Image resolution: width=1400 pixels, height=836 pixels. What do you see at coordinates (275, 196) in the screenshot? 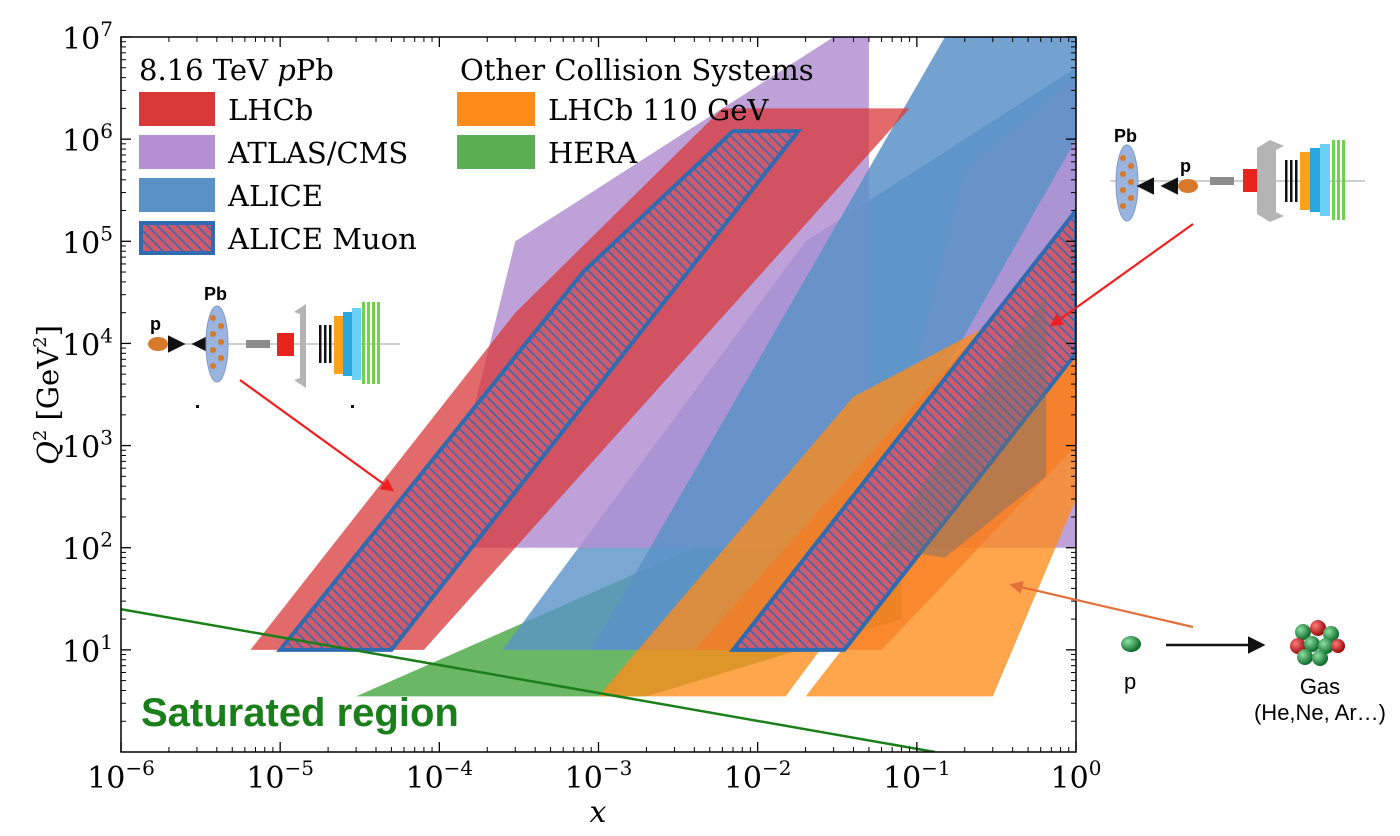
I see `legend-label-alice: ALICE` at bounding box center [275, 196].